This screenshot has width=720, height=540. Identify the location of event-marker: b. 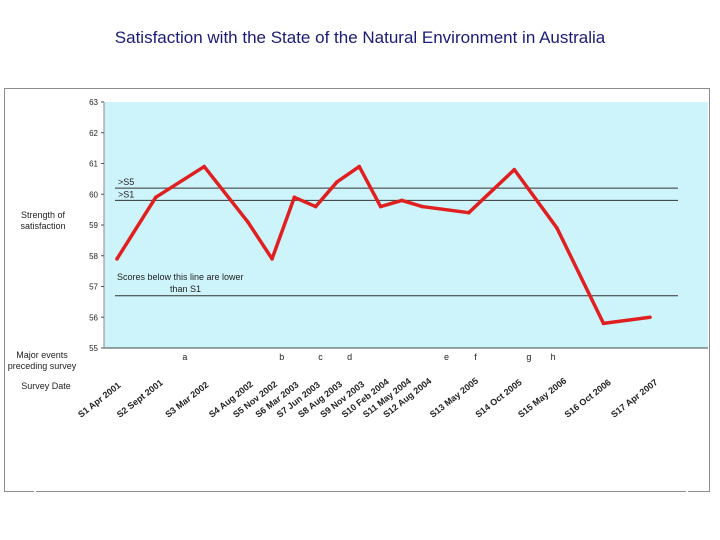
(281, 357).